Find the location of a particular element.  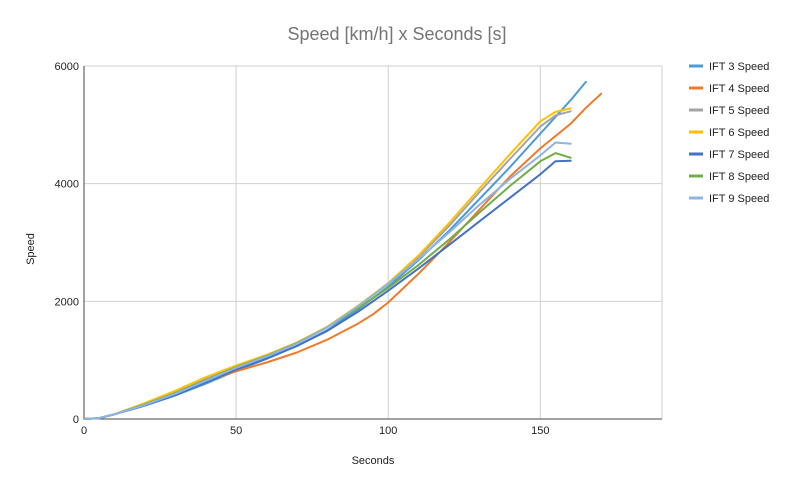

y-tick-label: 4000 is located at coordinates (67, 185).